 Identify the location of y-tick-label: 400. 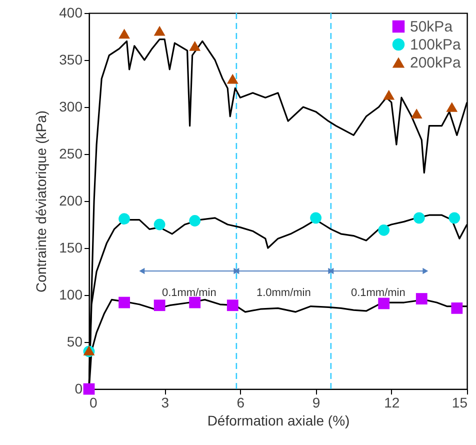
(71, 12).